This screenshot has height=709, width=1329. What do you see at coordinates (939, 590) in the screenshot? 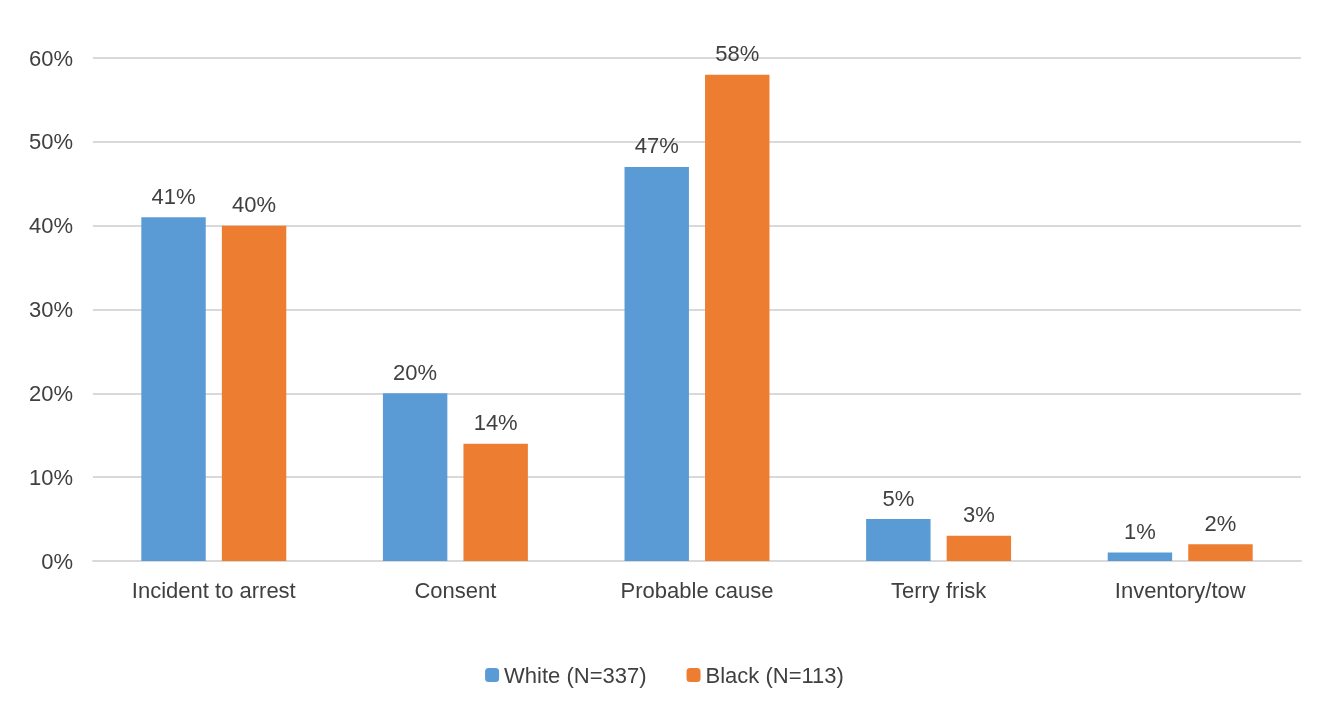
I see `x-tick-label: Terry frisk` at bounding box center [939, 590].